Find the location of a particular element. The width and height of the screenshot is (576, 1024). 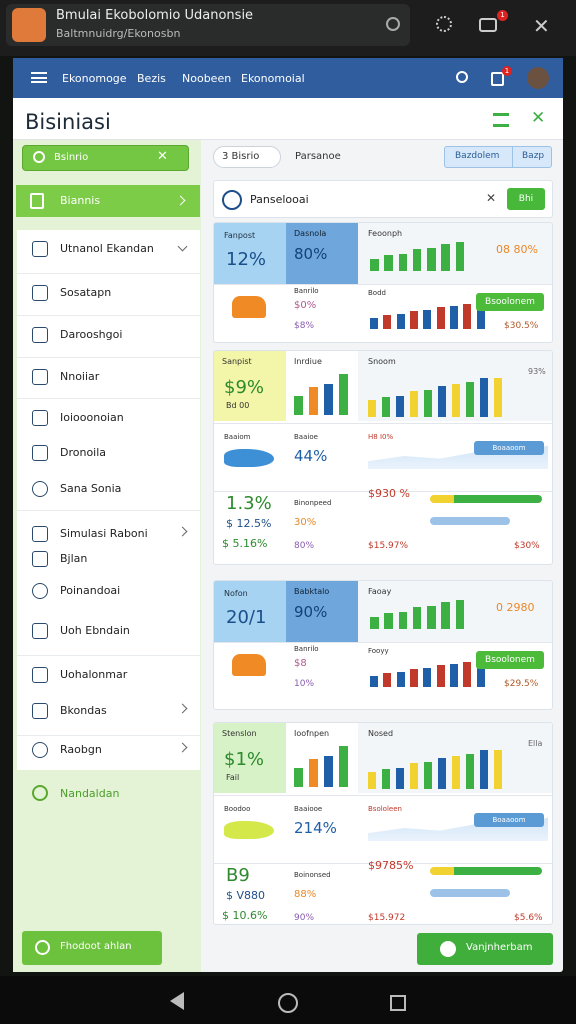

button-icon is located at coordinates (42, 947).